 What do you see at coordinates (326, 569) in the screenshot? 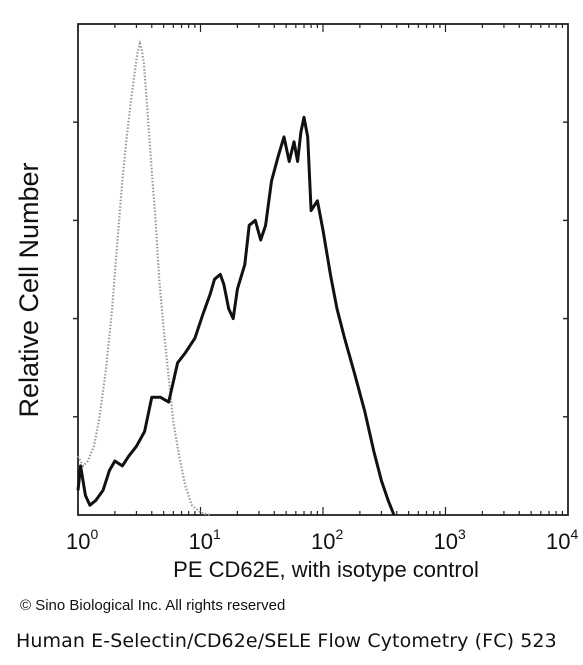
I see `x-axis-label: PE CD62E, with isotype control` at bounding box center [326, 569].